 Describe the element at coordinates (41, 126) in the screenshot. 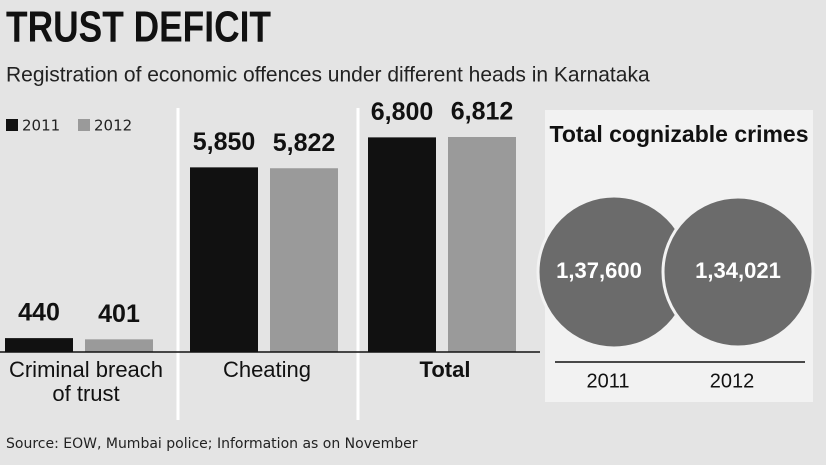

I see `legend-label: 2011` at that location.